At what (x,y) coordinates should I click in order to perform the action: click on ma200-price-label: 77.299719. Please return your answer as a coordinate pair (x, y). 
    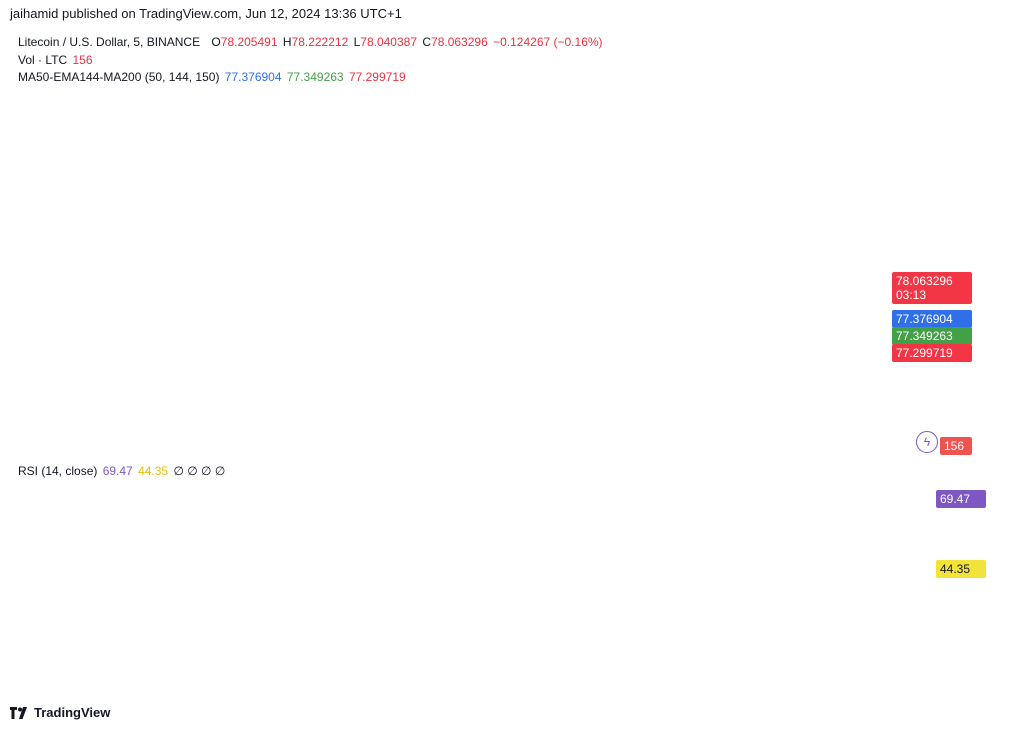
    Looking at the image, I should click on (932, 353).